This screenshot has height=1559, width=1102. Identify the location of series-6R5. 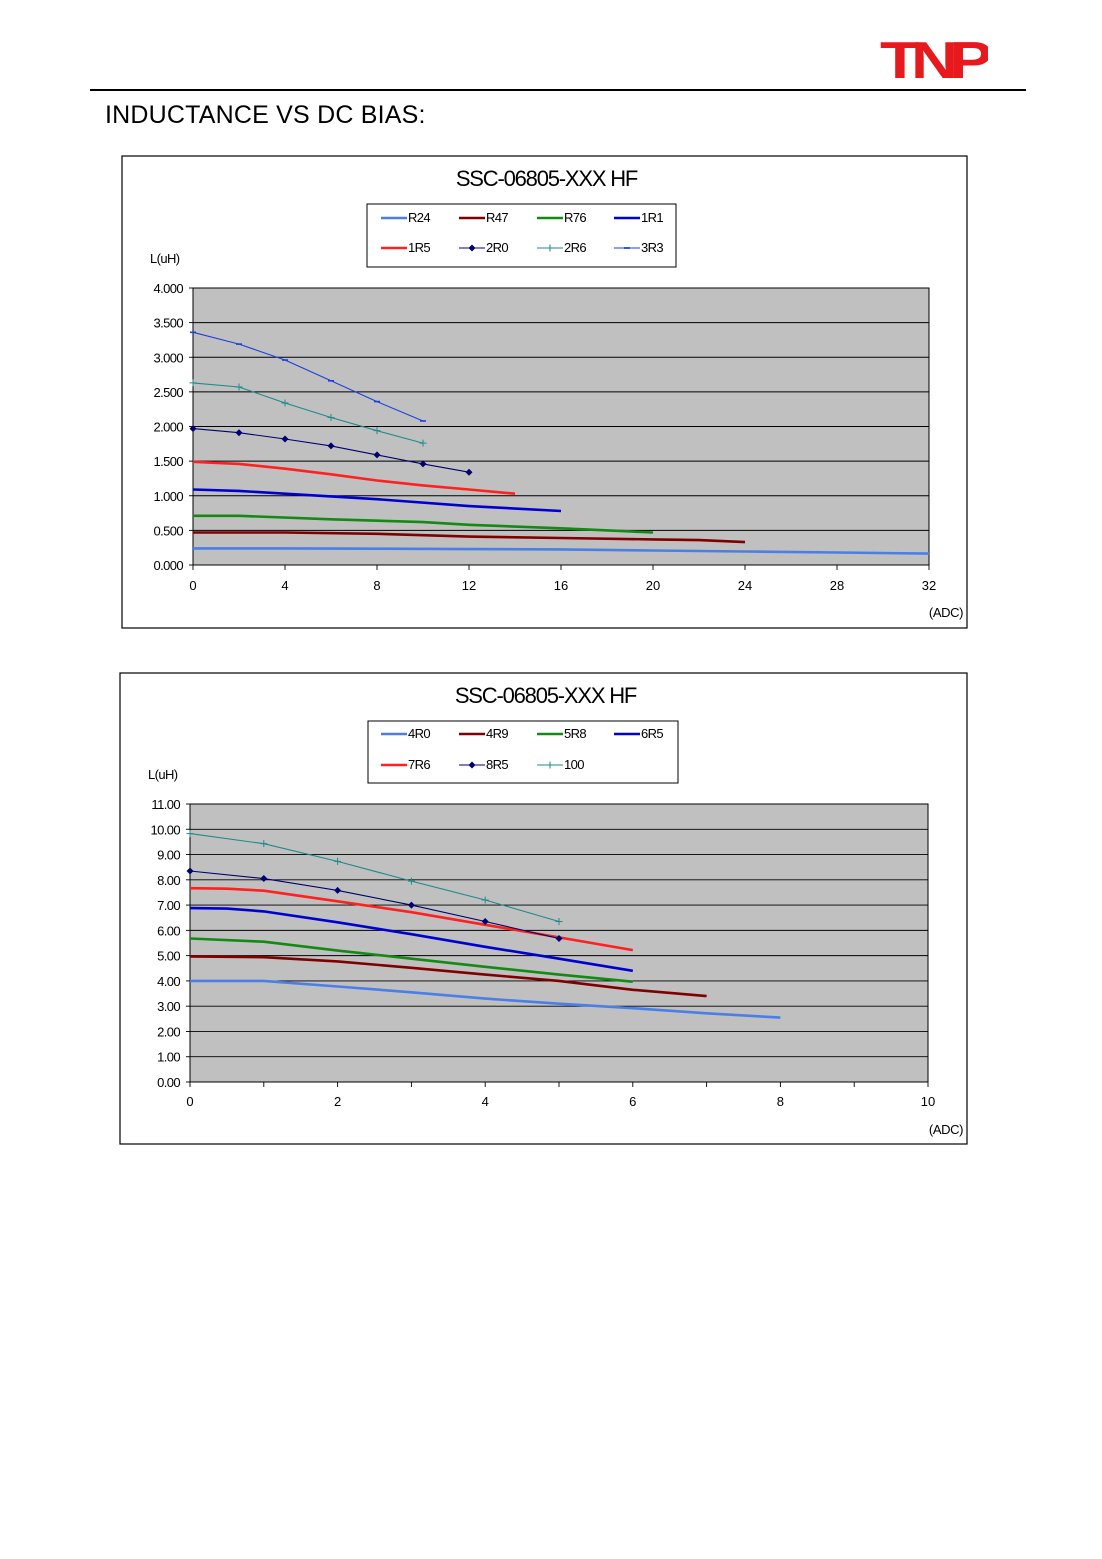
(411, 939).